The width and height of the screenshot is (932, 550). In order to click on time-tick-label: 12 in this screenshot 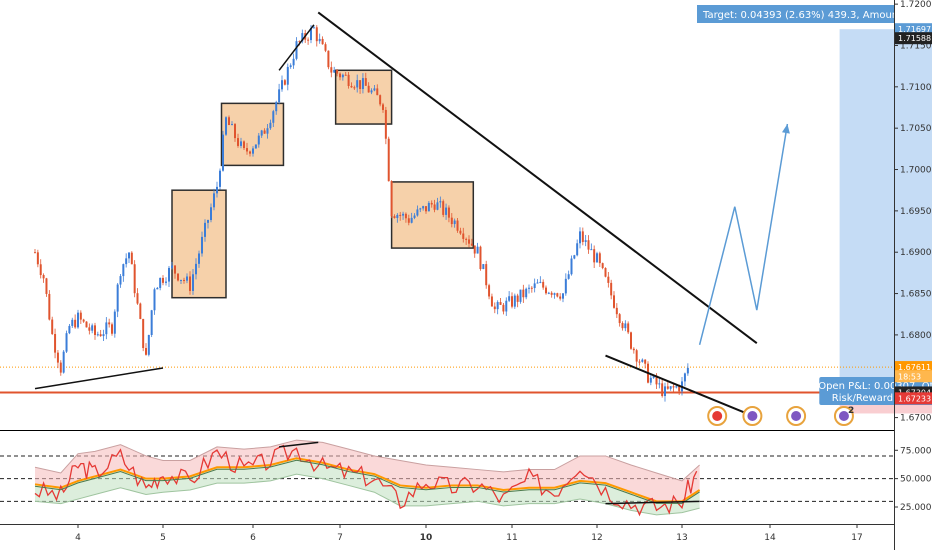, I will do `click(596, 538)`.